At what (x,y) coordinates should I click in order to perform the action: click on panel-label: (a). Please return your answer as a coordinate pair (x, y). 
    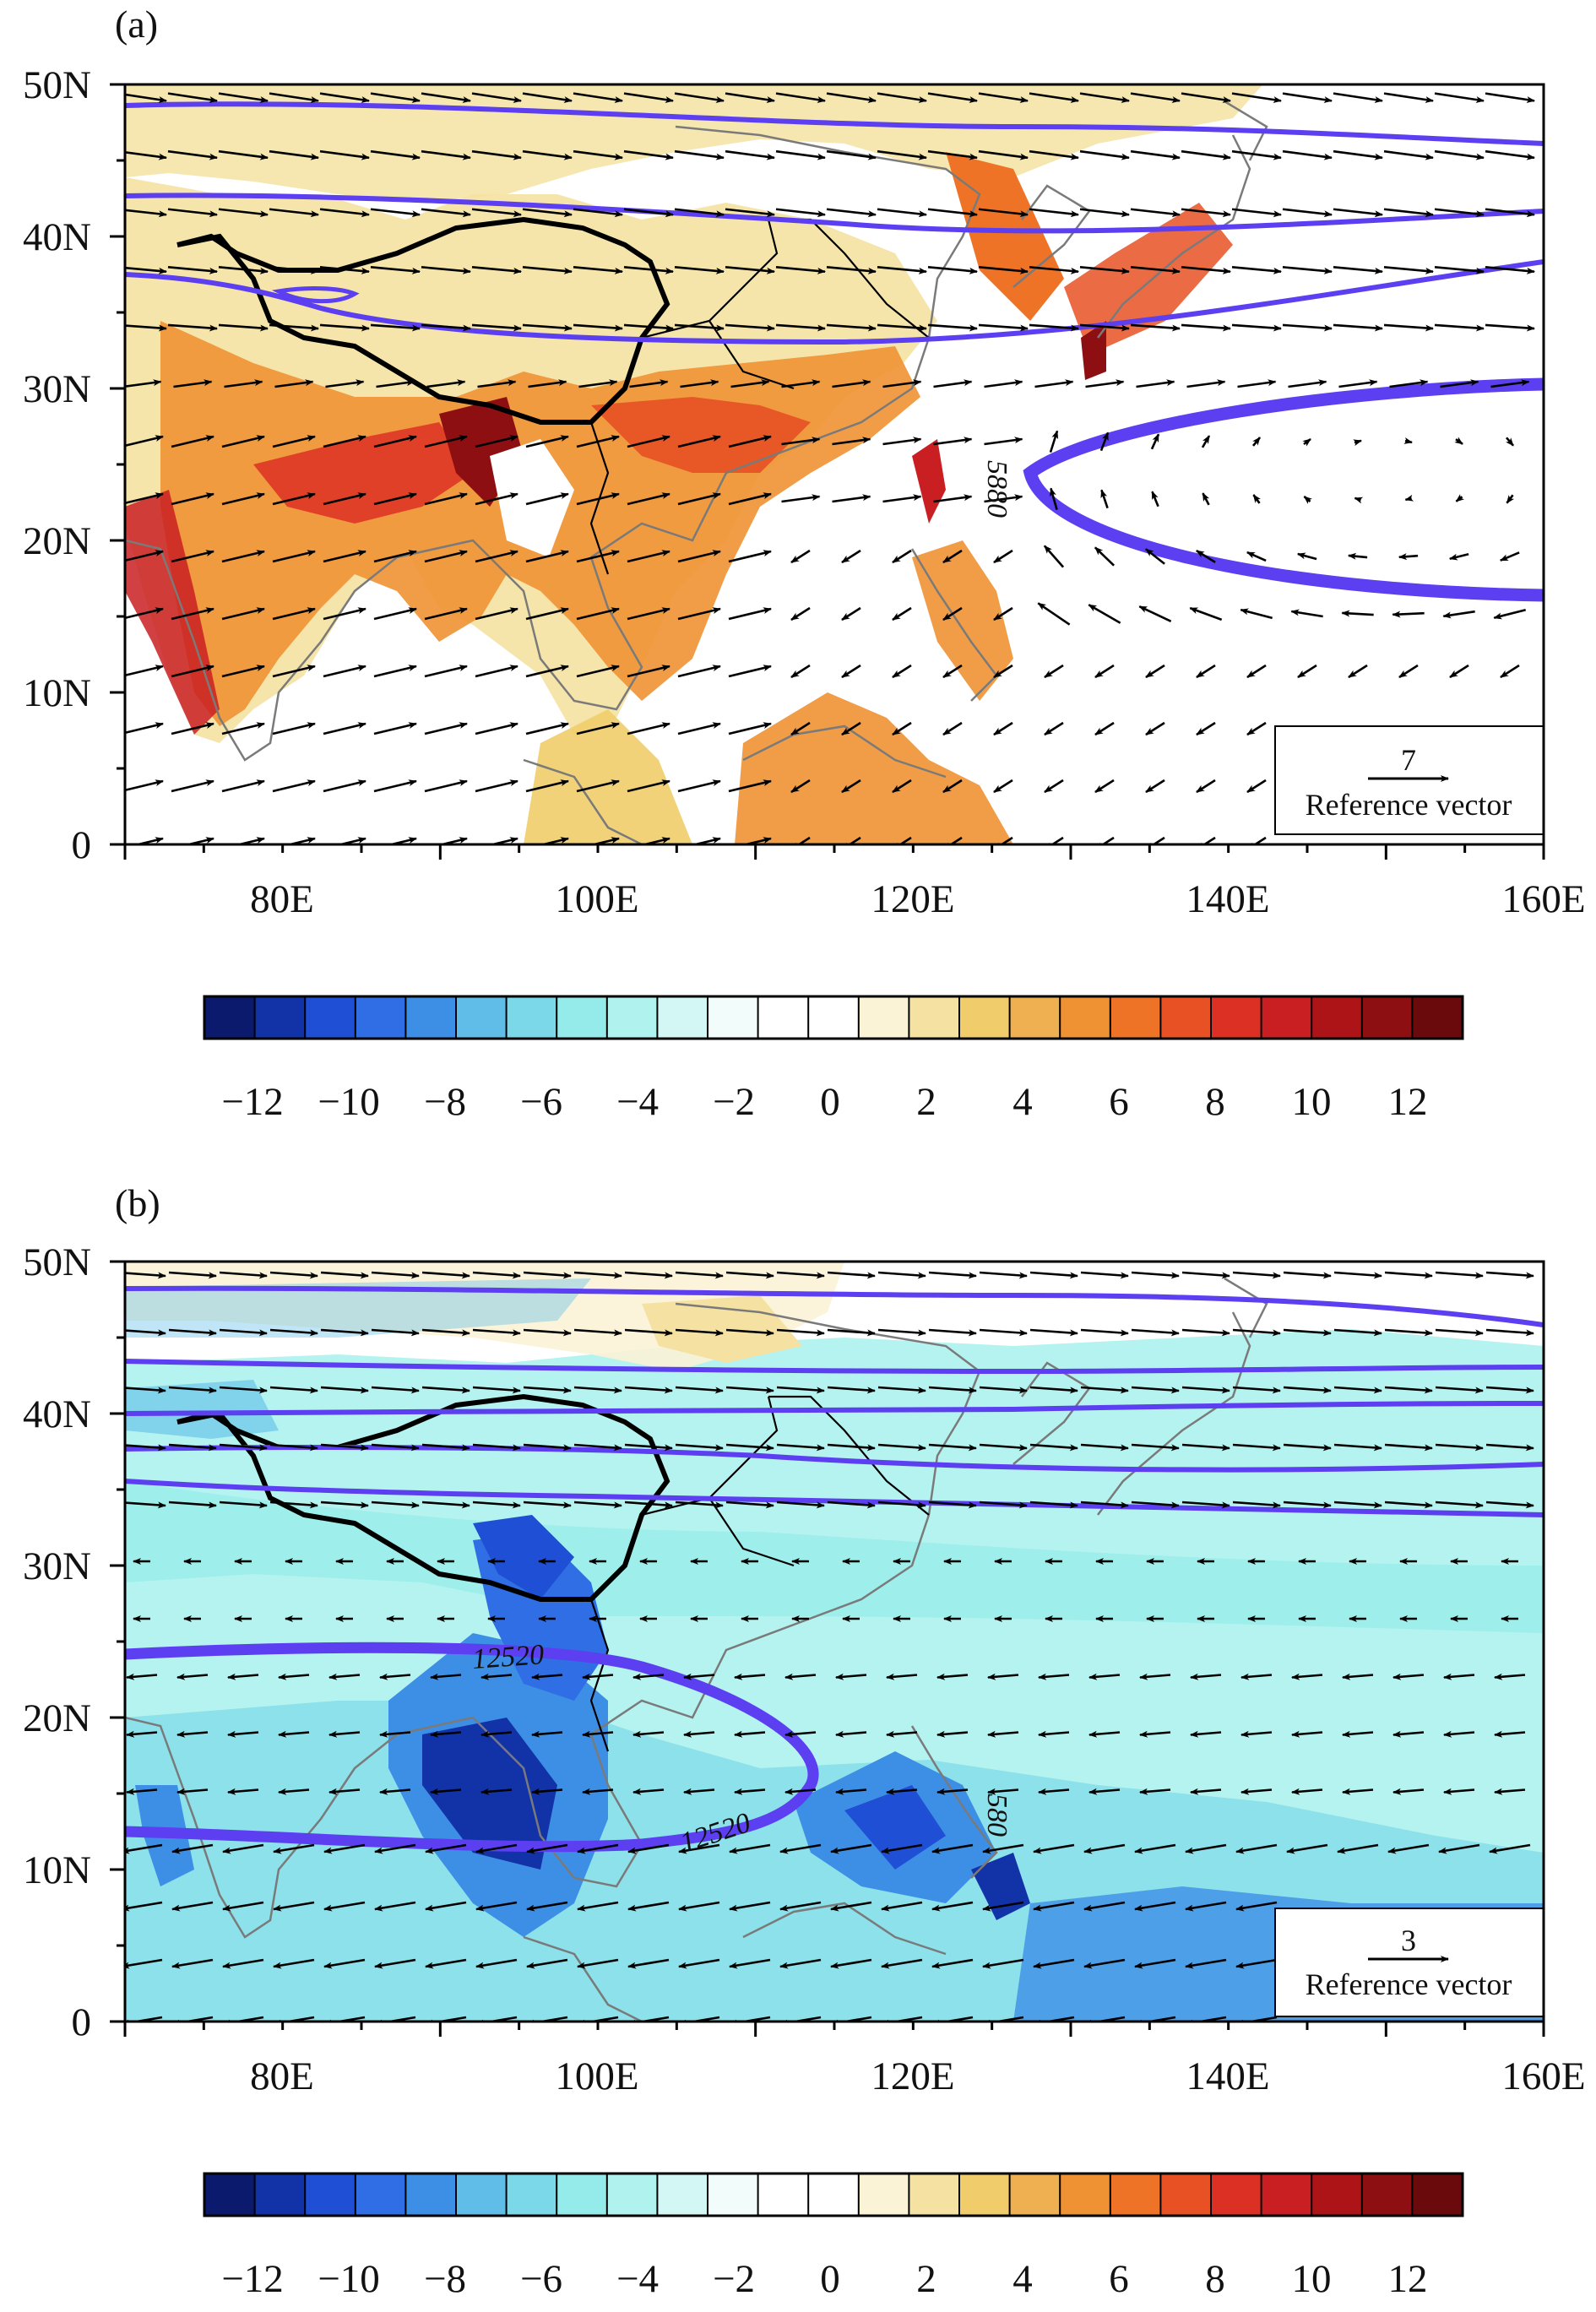
    Looking at the image, I should click on (136, 24).